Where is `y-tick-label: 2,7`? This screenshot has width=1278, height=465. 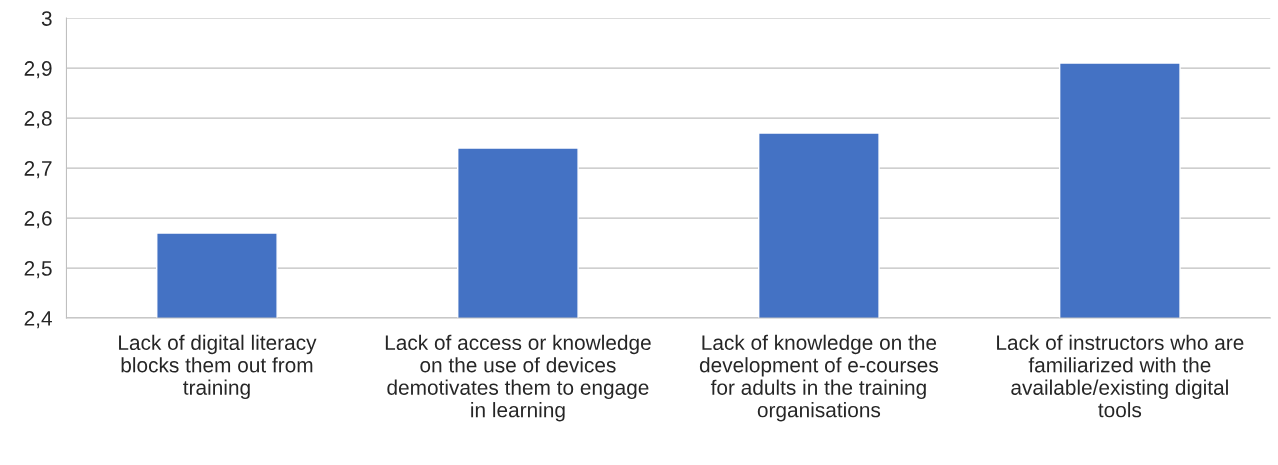 y-tick-label: 2,7 is located at coordinates (38, 170).